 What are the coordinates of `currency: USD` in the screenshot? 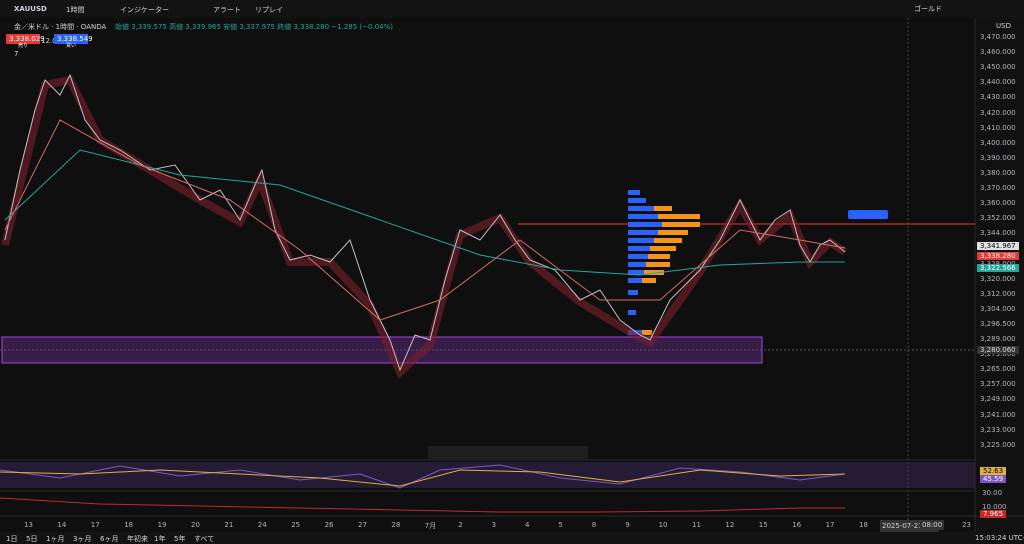 It's located at (1003, 26).